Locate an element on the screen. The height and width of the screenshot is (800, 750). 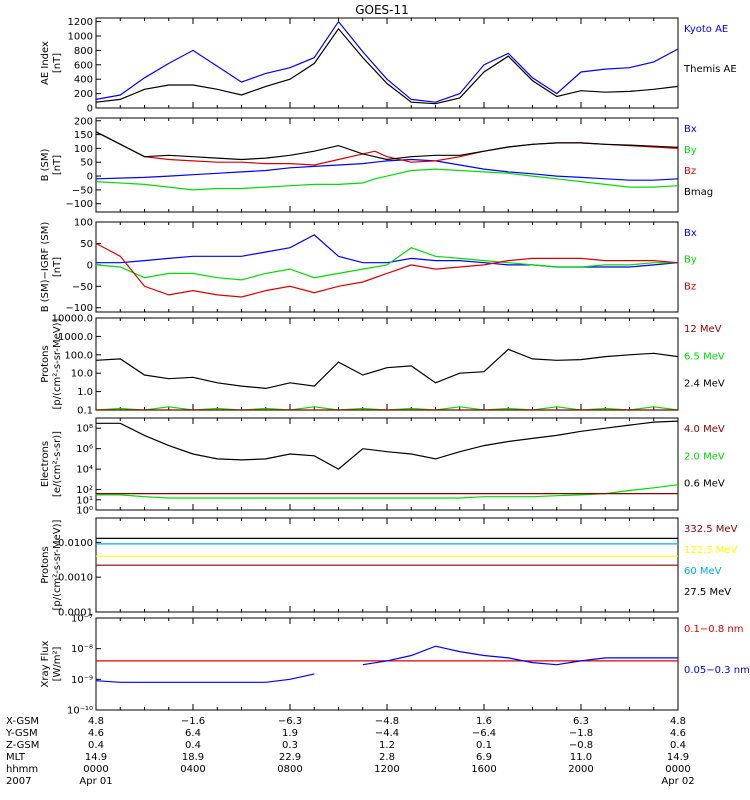
y-tick-label: 0.0001 is located at coordinates (75, 613).